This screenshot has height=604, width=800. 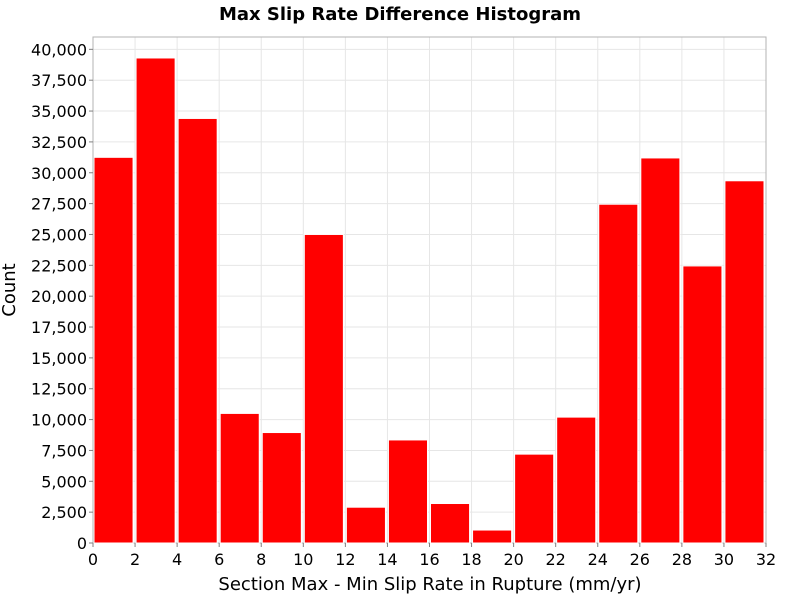 I want to click on x-tick-label: 26, so click(x=640, y=559).